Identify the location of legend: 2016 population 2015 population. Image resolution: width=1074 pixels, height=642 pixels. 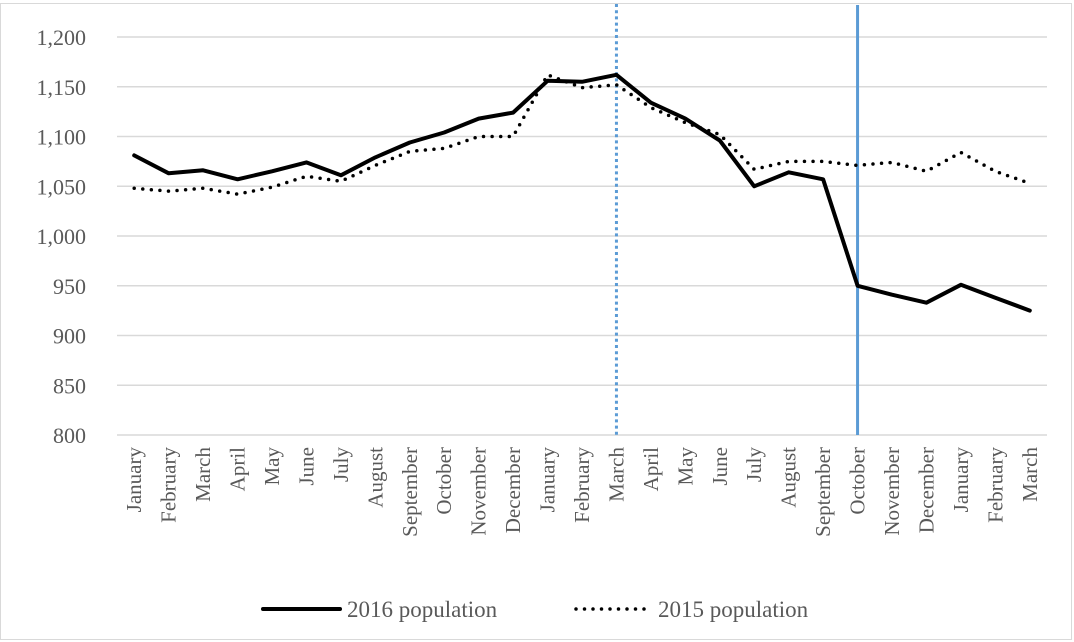
(535, 609).